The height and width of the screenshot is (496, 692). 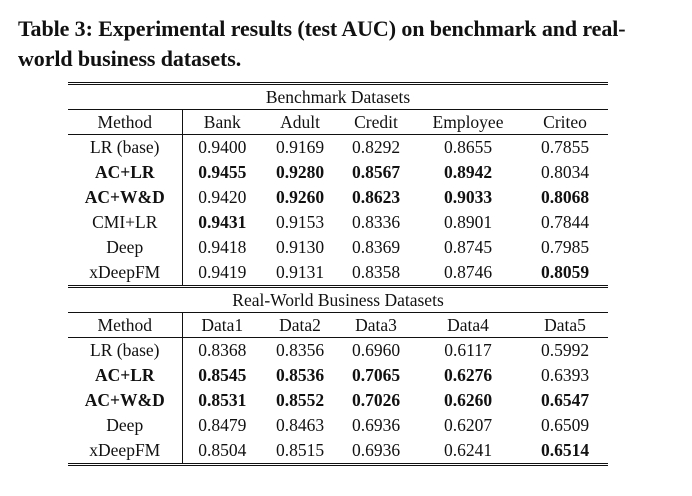 I want to click on table-row: xDeepFM 0.8504 0.8515 0.6936 0.6241 0.6514, so click(x=338, y=452).